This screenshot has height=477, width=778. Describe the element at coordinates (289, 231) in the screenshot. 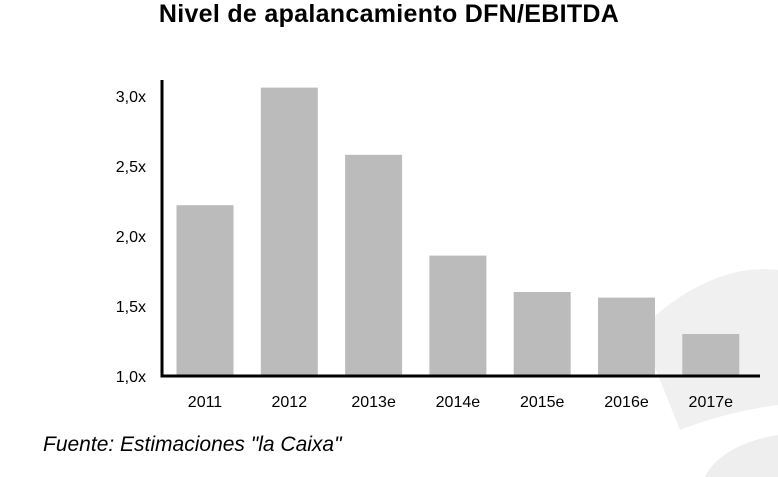

I see `bar-2012` at that location.